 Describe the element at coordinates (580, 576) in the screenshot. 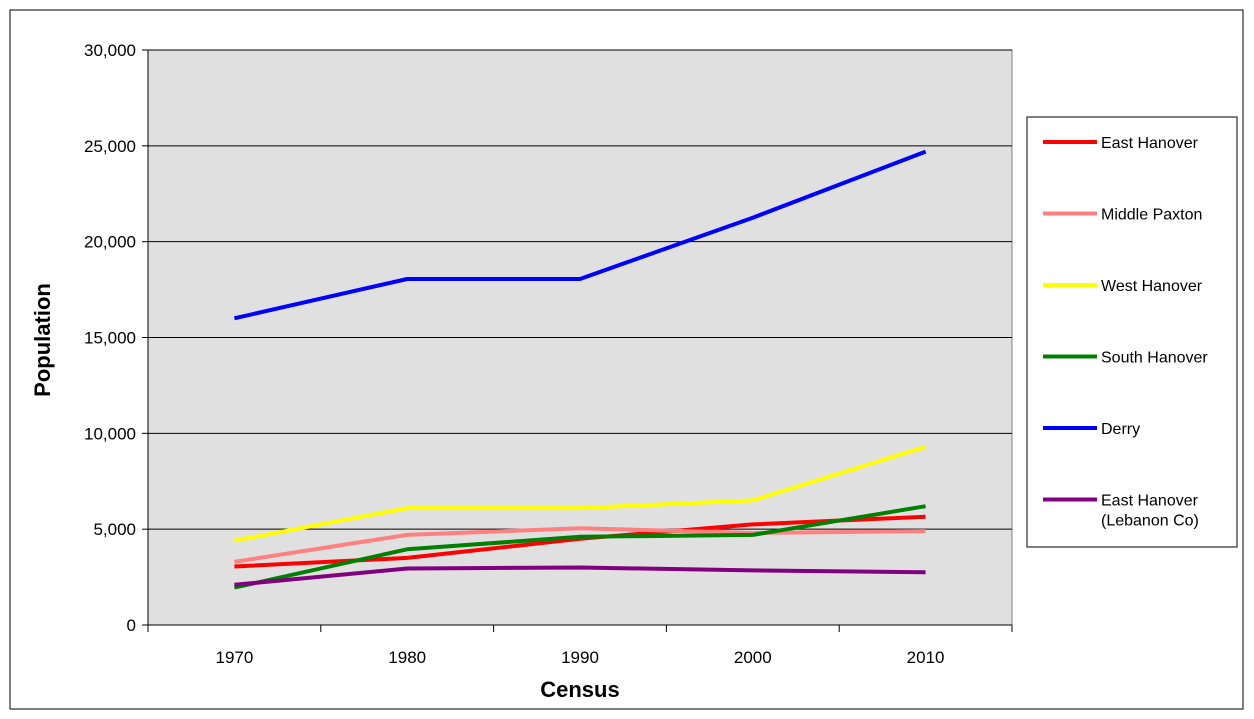

I see `series-line-east-hanover-lebanon-co` at that location.